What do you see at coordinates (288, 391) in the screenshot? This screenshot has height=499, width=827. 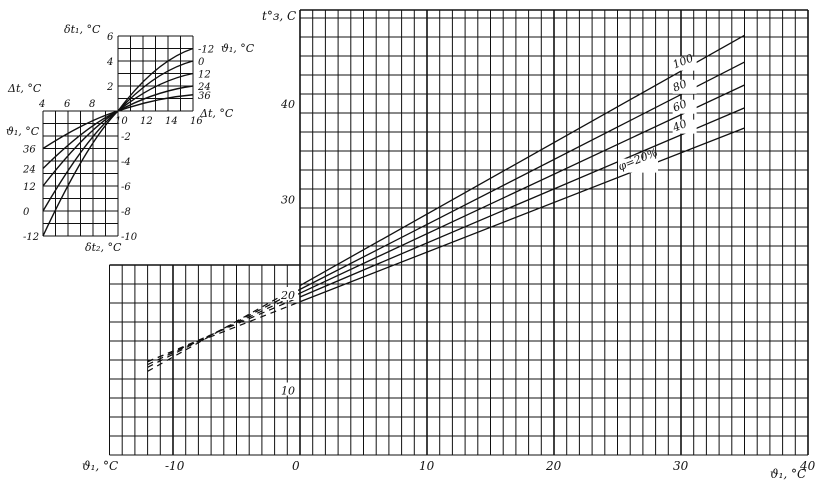 I see `y-tick-label: 10` at bounding box center [288, 391].